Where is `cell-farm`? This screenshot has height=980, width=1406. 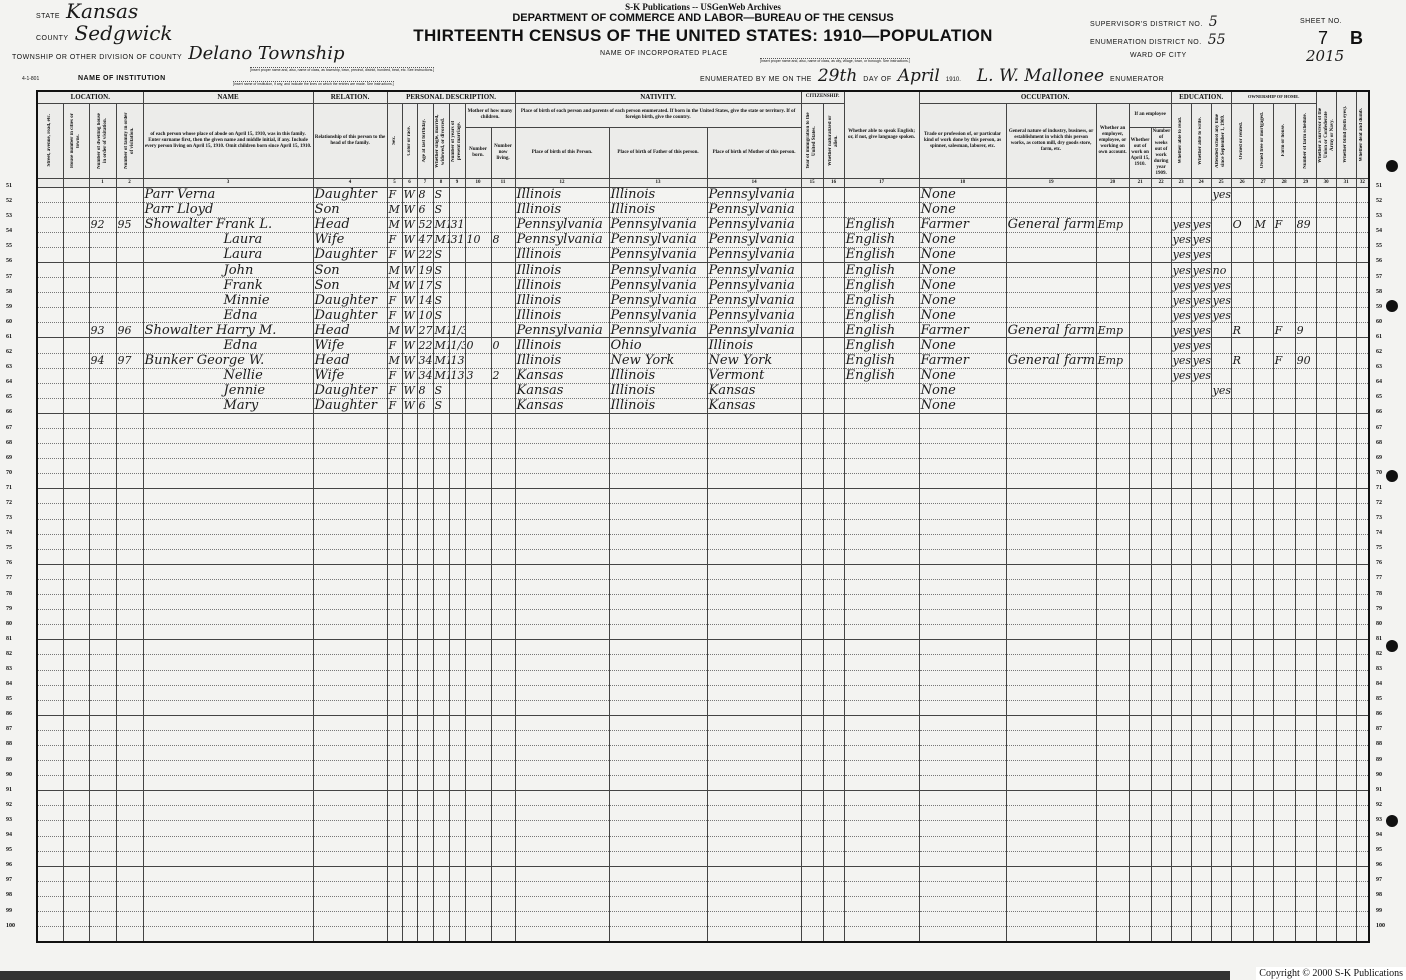
cell-farm is located at coordinates (1284, 617).